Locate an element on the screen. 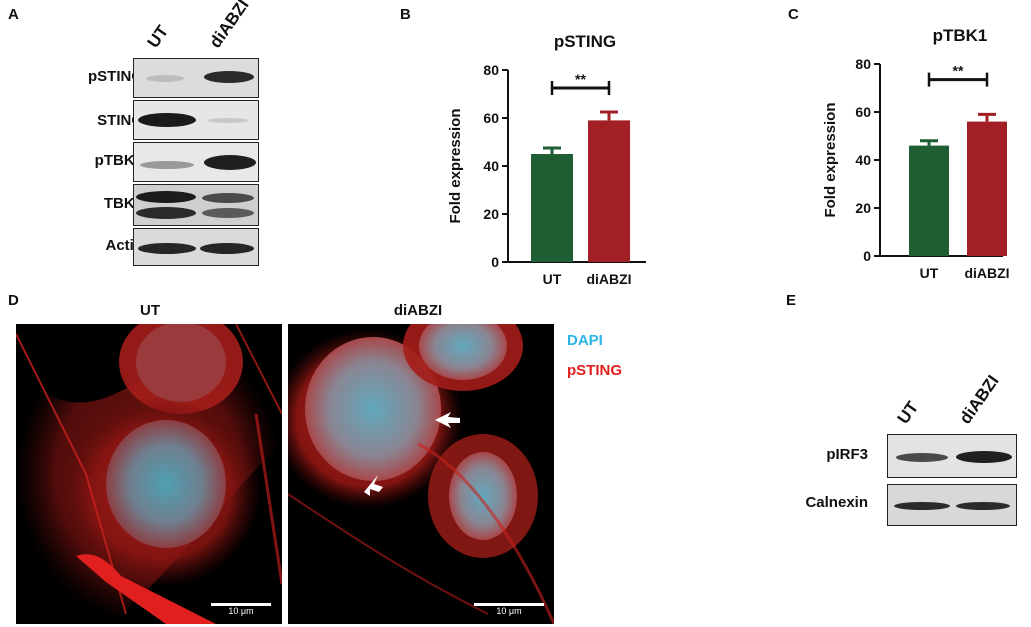 This screenshot has width=1031, height=627. micrograph-ut-image is located at coordinates (149, 474).